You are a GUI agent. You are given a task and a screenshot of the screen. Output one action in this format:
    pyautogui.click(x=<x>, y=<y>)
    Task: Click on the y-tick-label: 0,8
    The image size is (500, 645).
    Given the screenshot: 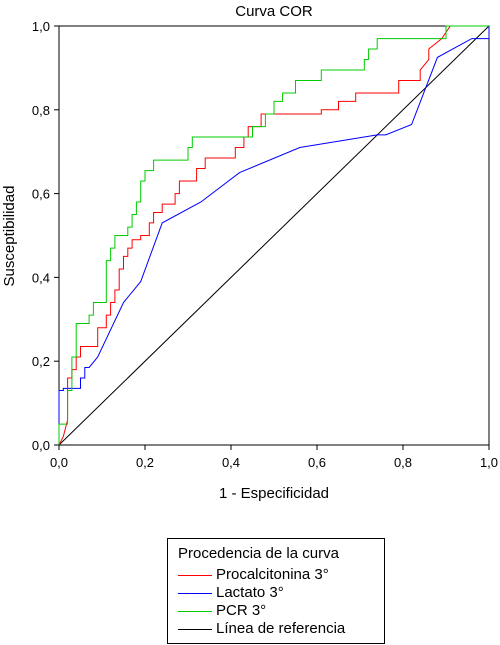 What is the action you would take?
    pyautogui.click(x=41, y=110)
    